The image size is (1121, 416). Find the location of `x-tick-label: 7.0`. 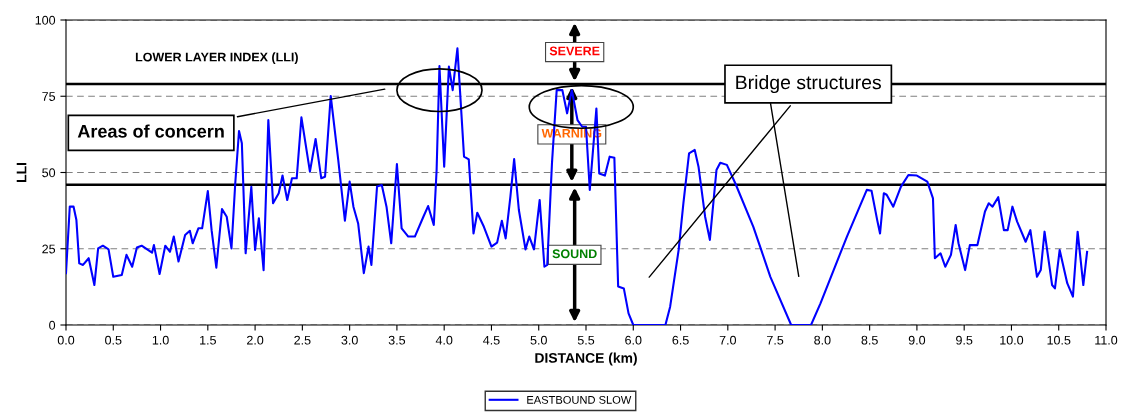

x-tick-label: 7.0 is located at coordinates (728, 340).